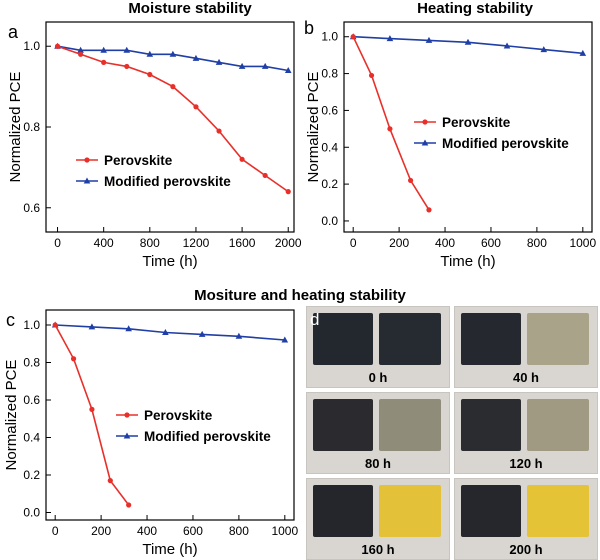  What do you see at coordinates (526, 549) in the screenshot?
I see `photo-time-label: 200 h` at bounding box center [526, 549].